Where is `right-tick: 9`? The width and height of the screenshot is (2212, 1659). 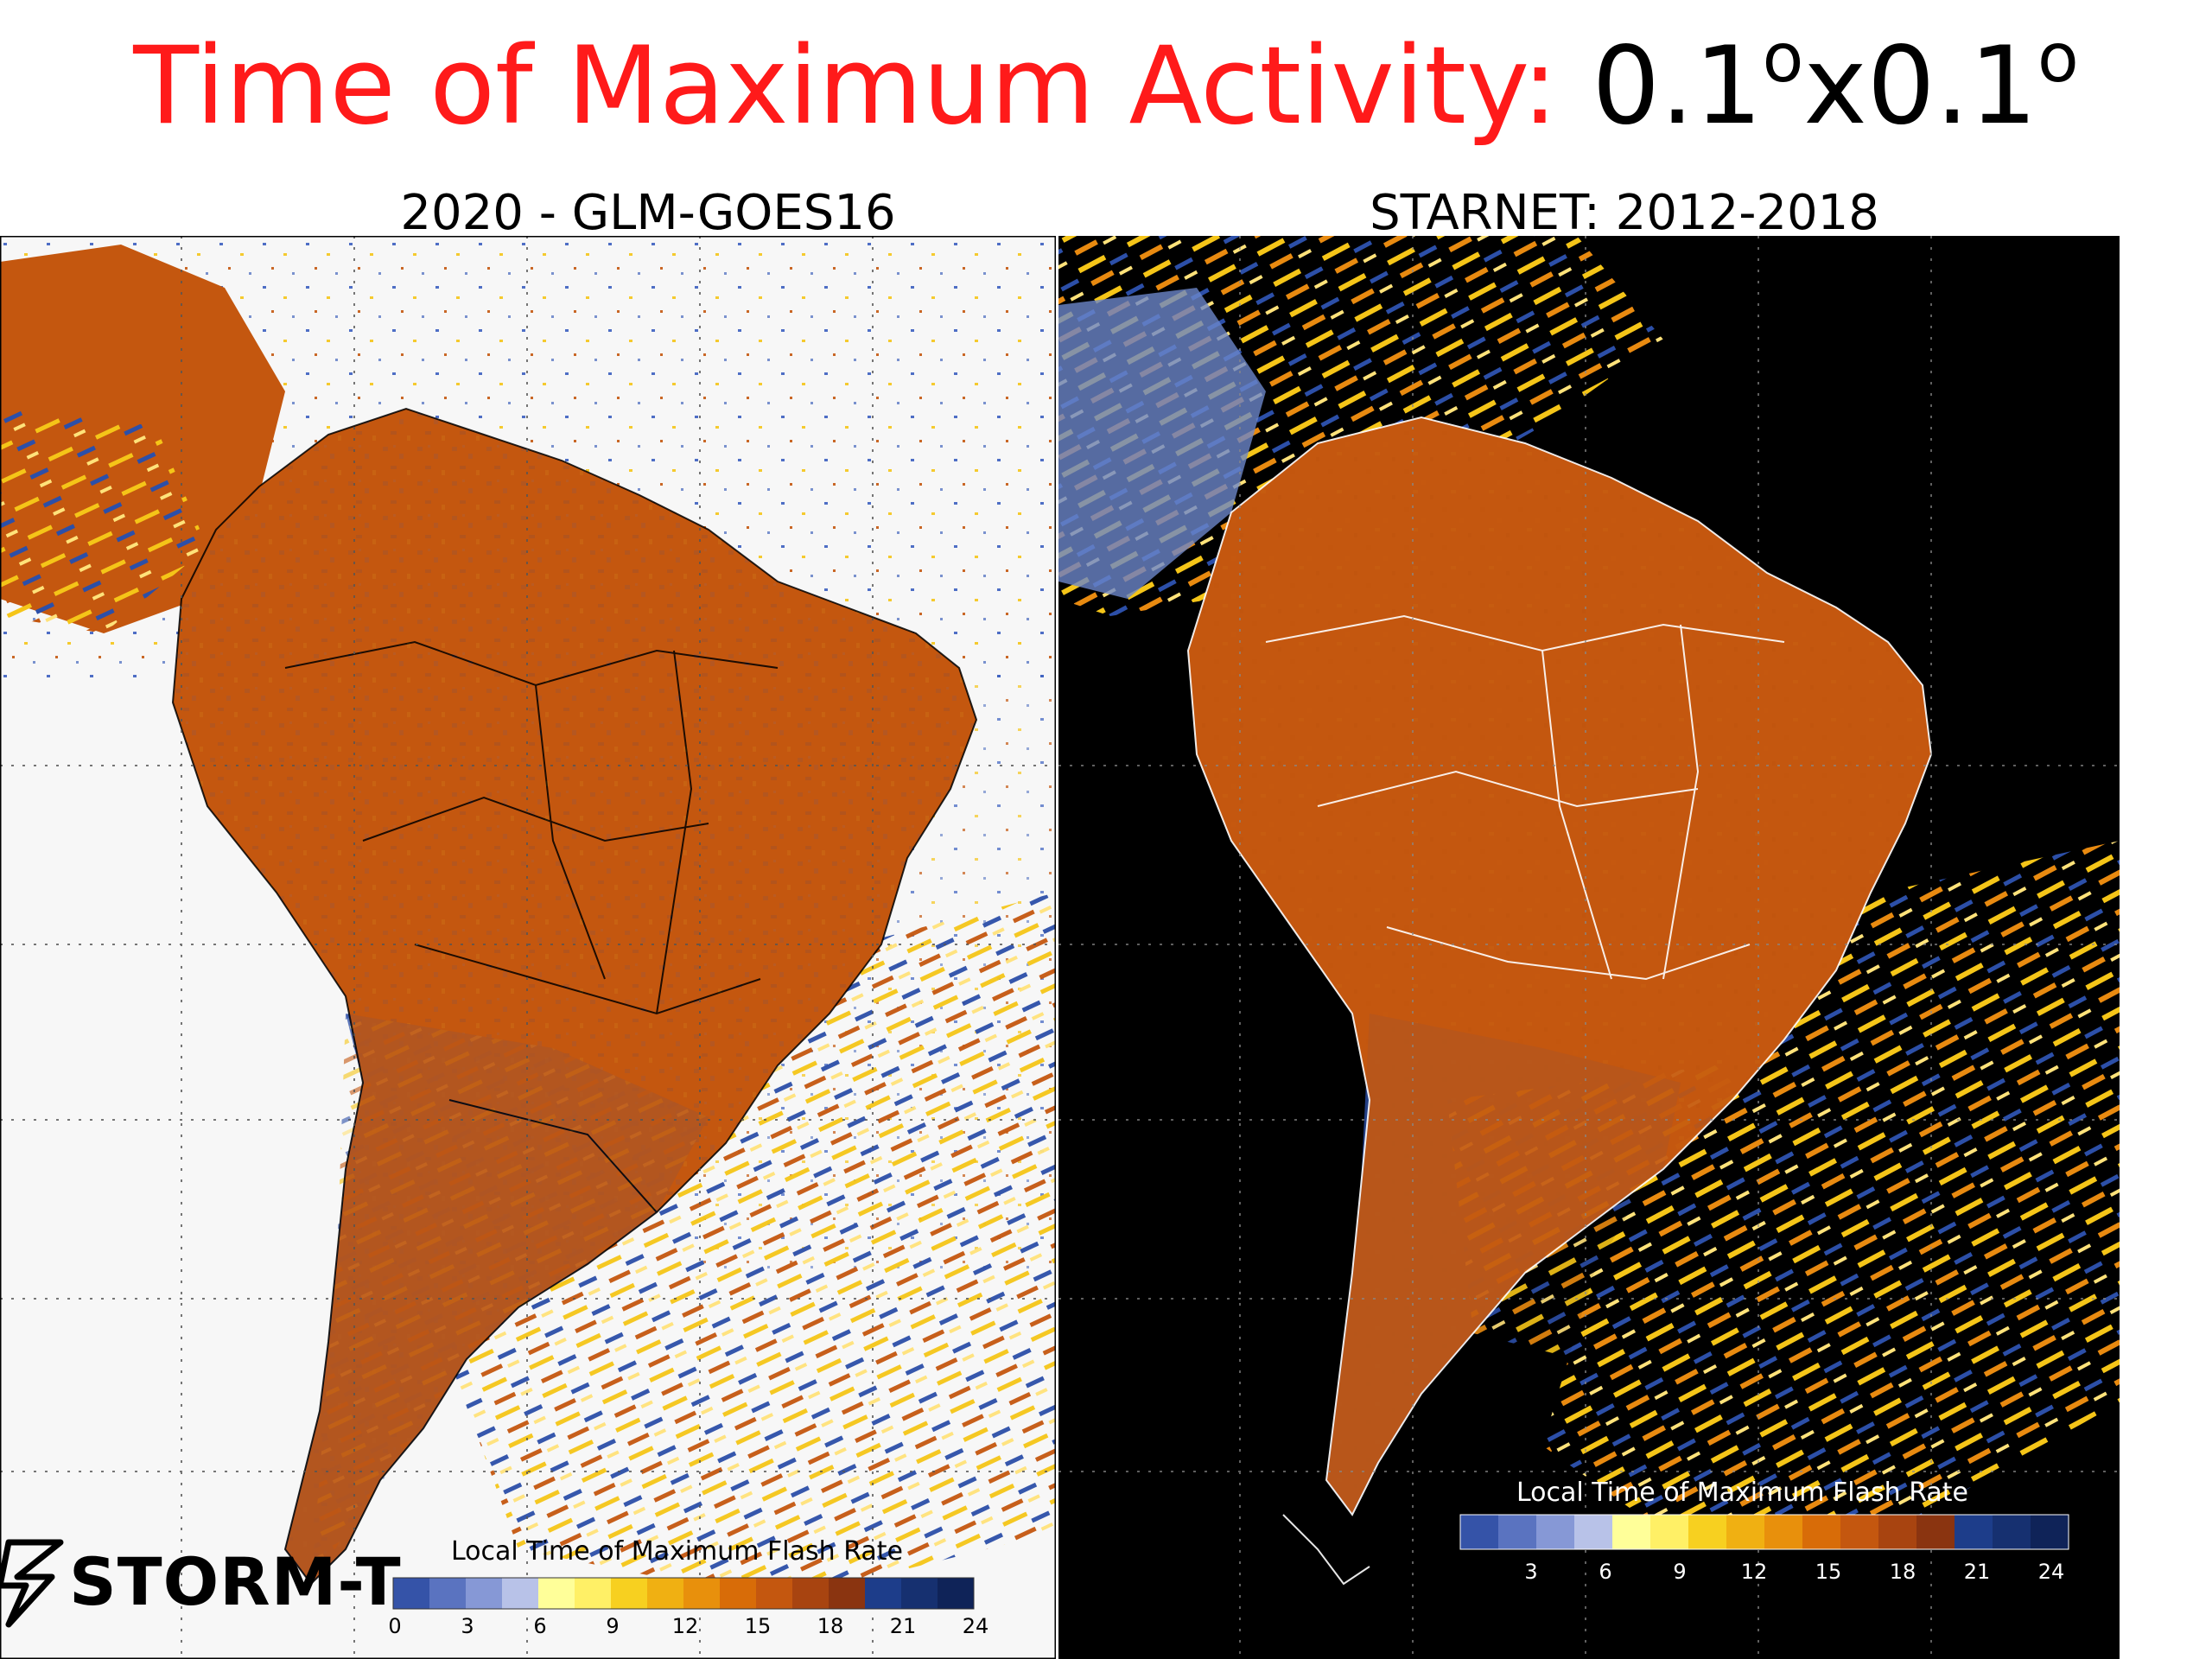 right-tick: 9 is located at coordinates (1680, 1572).